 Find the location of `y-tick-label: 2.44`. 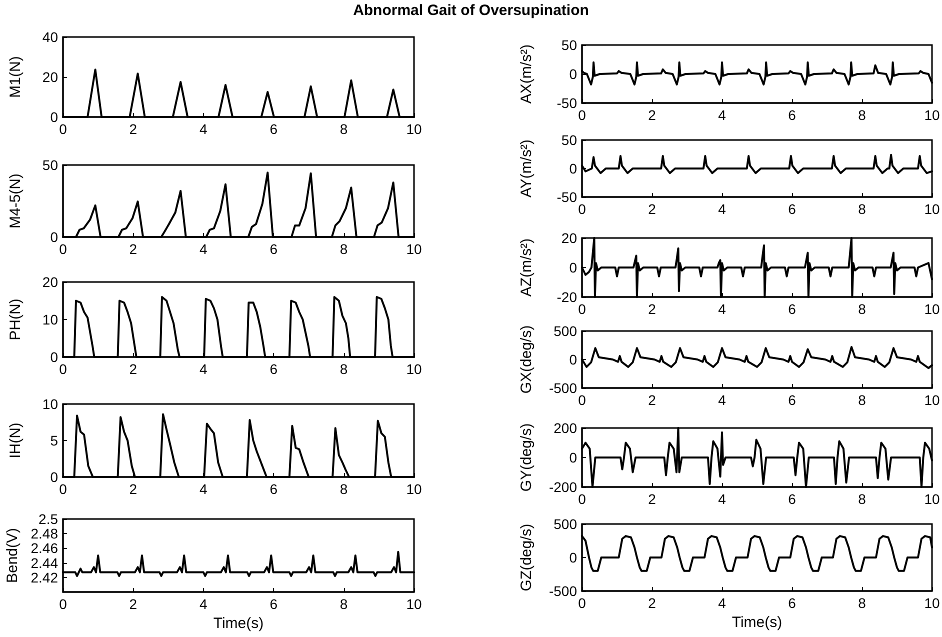

y-tick-label: 2.44 is located at coordinates (44, 562).